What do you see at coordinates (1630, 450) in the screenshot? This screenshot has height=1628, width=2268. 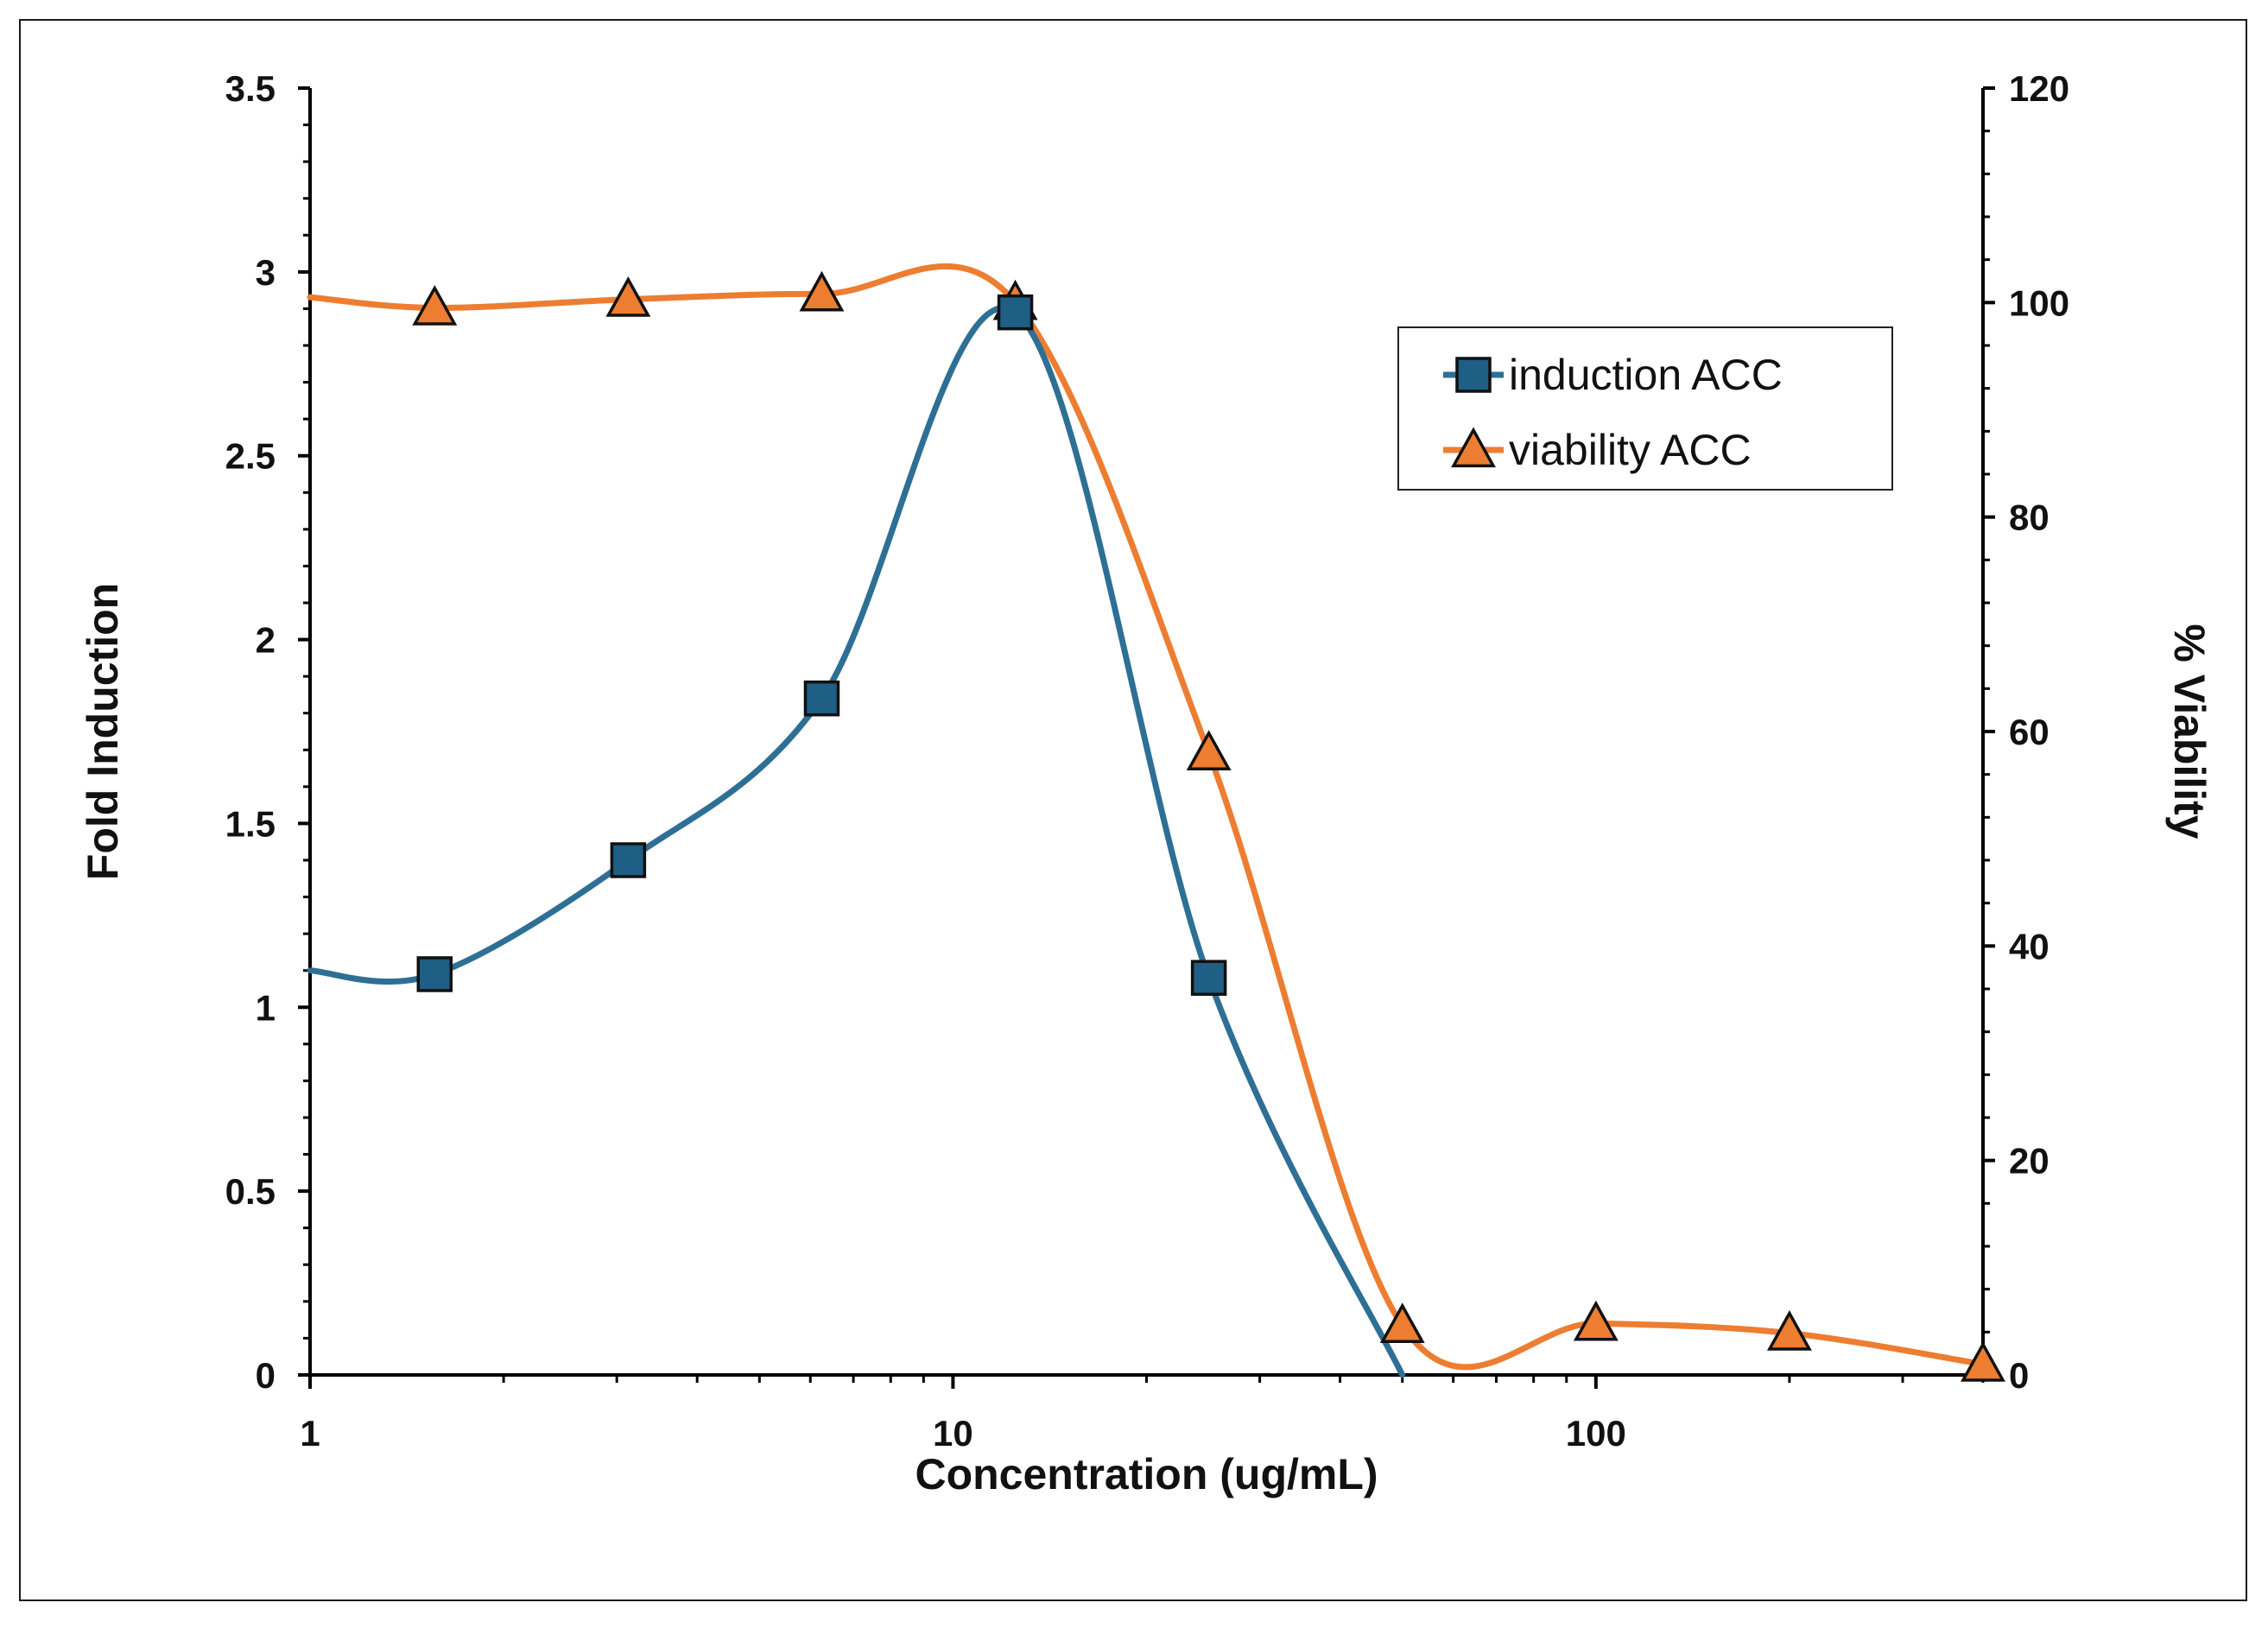 I see `legend-label: viability ACC` at bounding box center [1630, 450].